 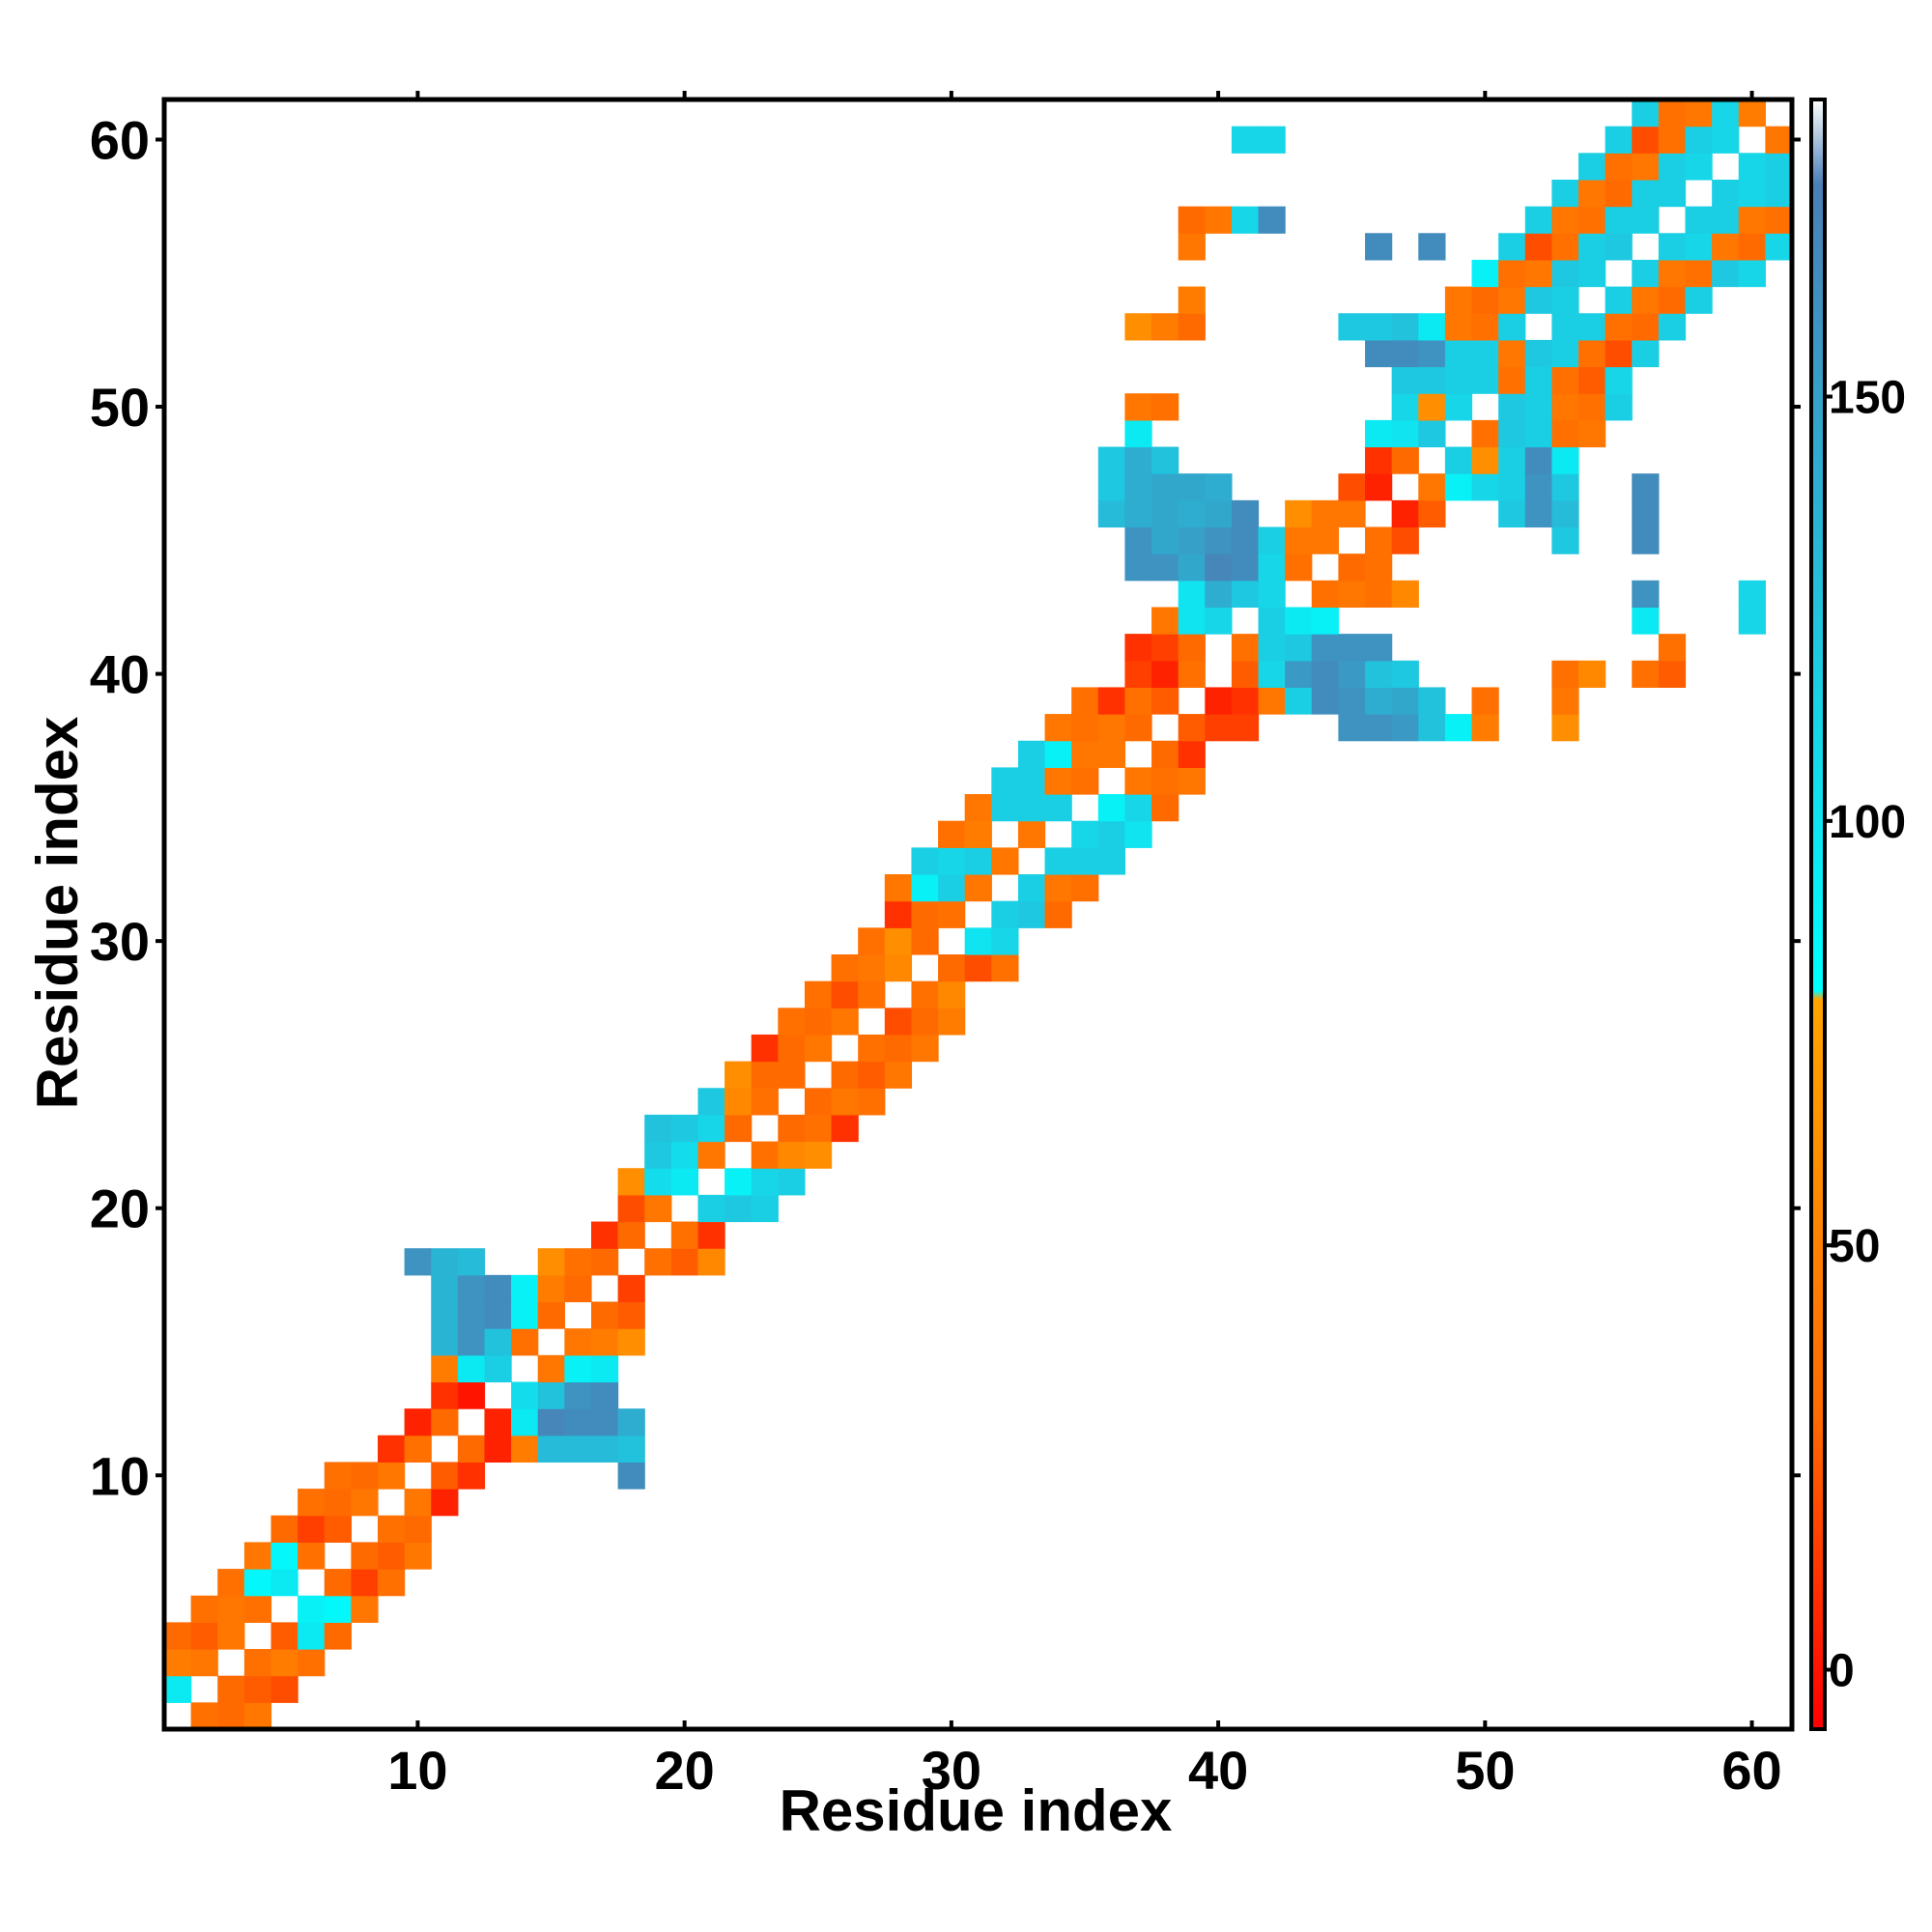 I want to click on x-tick-label: 10, so click(x=417, y=1770).